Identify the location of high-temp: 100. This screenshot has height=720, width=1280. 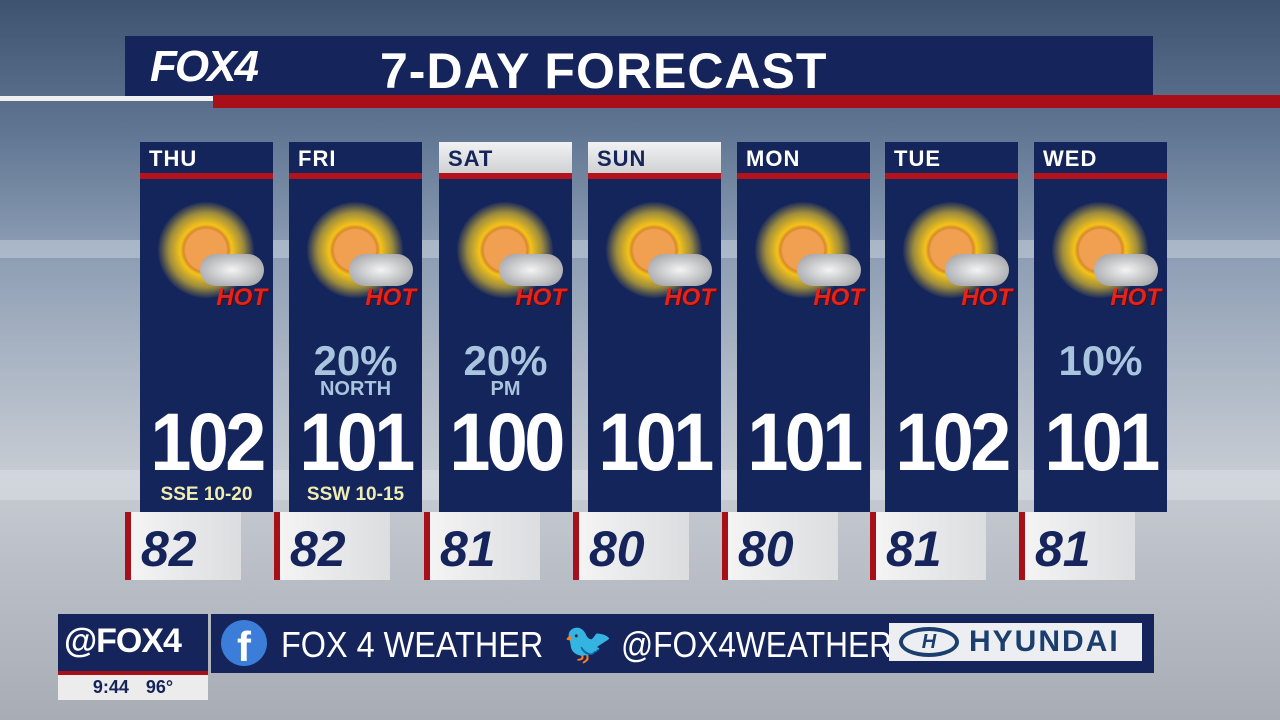
(507, 442).